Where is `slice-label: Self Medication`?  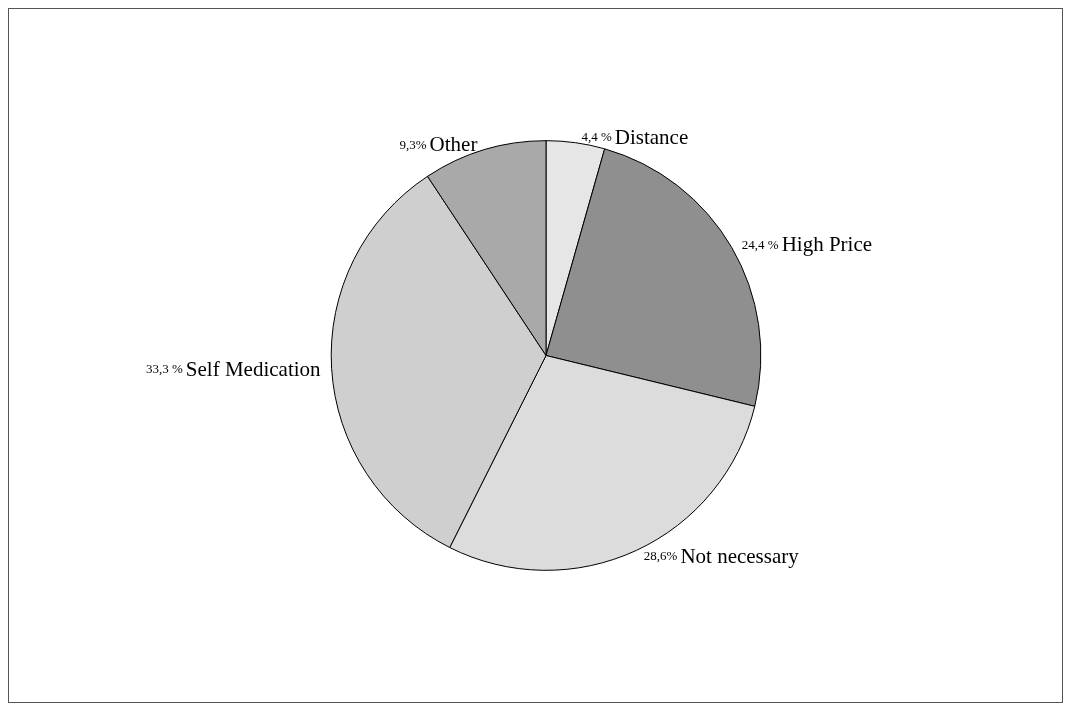
slice-label: Self Medication is located at coordinates (253, 368).